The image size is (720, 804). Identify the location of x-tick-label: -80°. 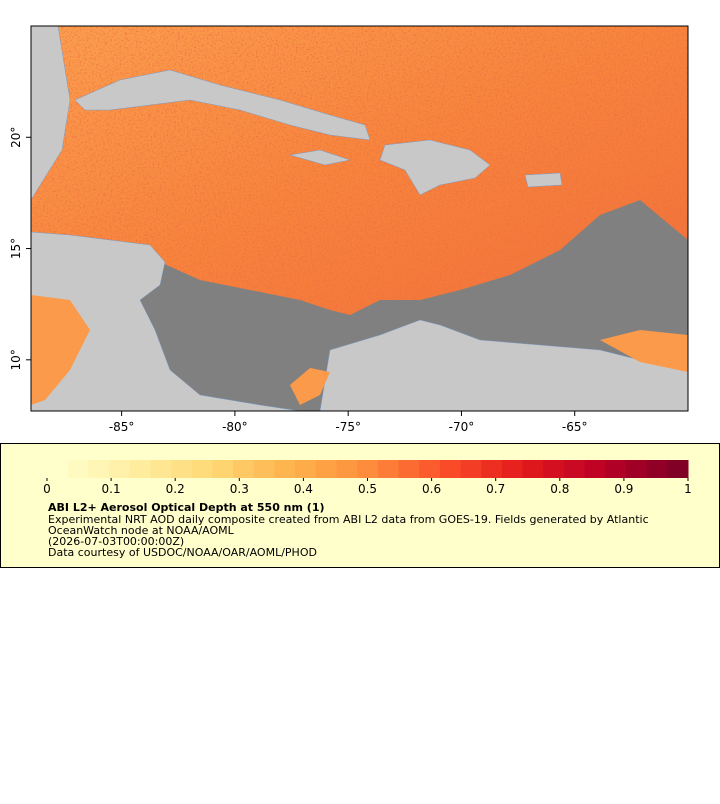
(235, 427).